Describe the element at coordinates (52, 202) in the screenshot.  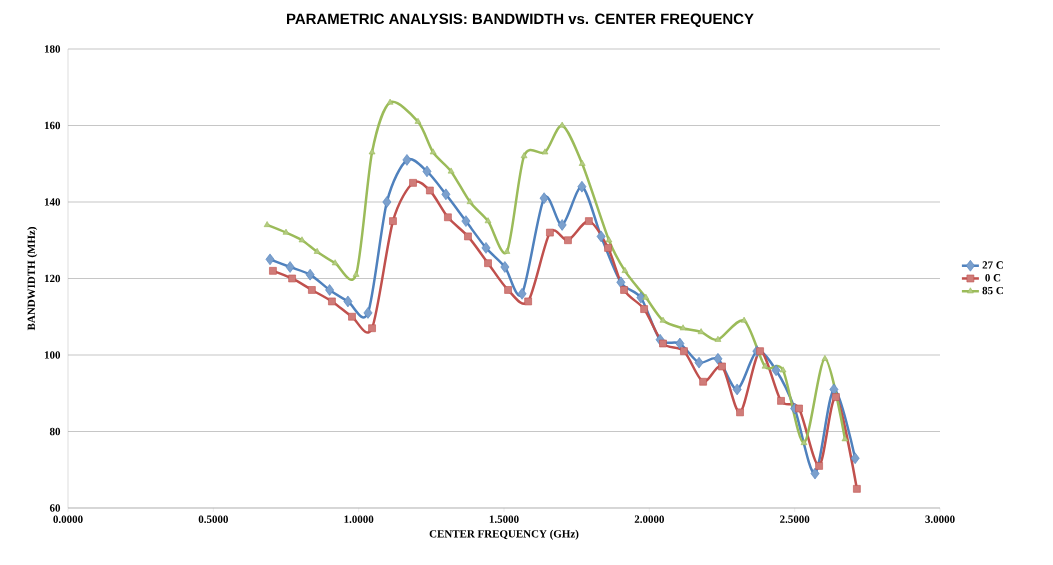
I see `y-tick-label: 140` at that location.